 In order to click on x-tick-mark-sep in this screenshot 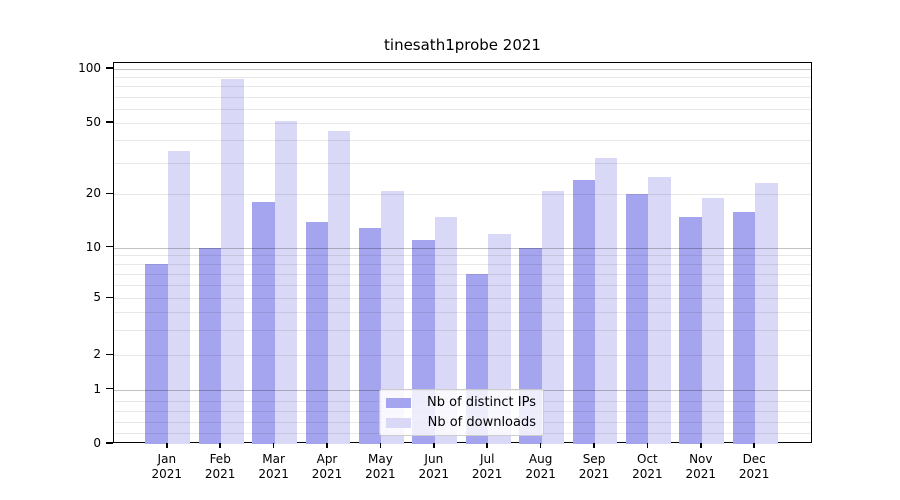, I will do `click(594, 445)`.